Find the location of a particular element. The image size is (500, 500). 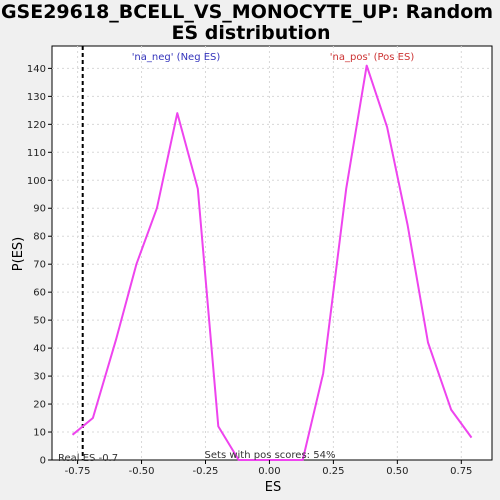

y-tick-label: 10 is located at coordinates (39, 433).